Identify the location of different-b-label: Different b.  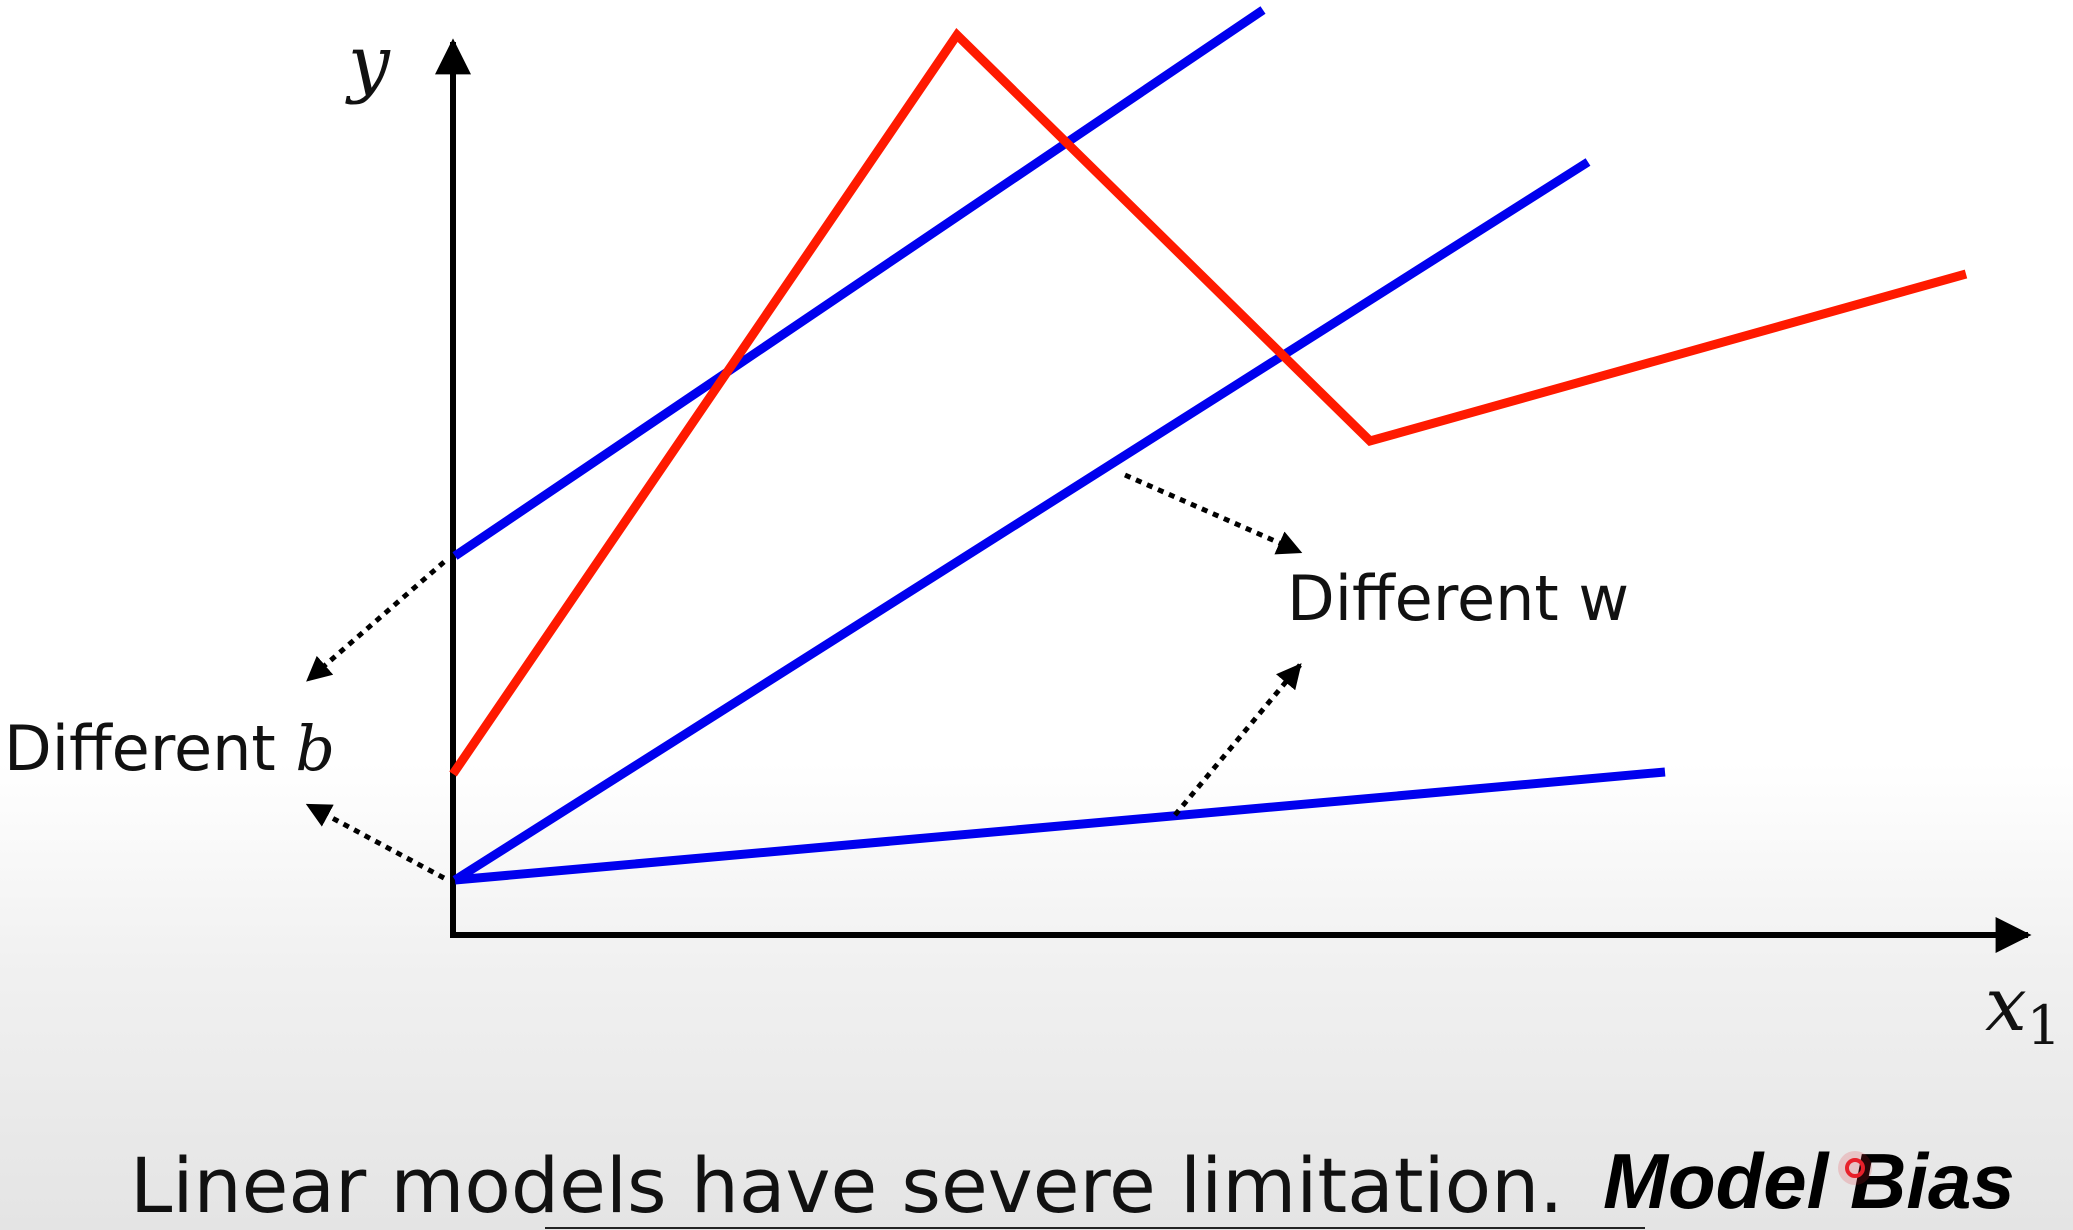
(169, 748).